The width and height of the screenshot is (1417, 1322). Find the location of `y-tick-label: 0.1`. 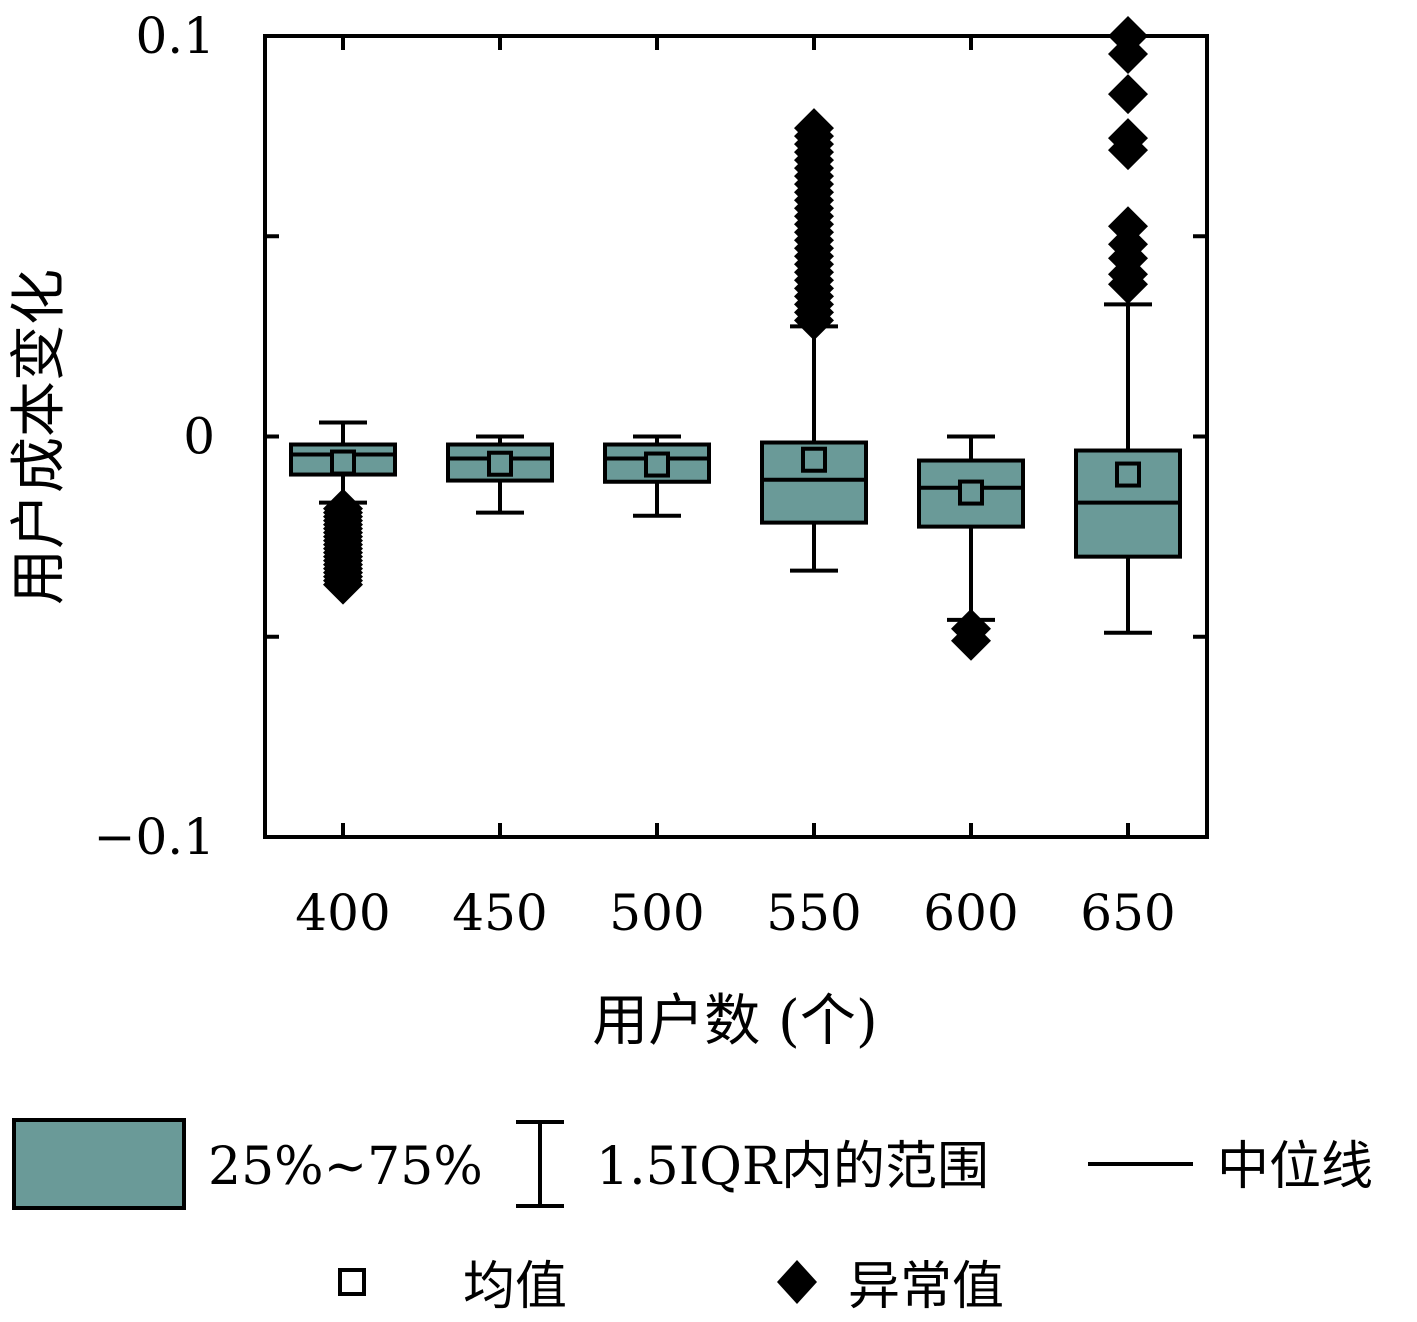

y-tick-label: 0.1 is located at coordinates (175, 36).